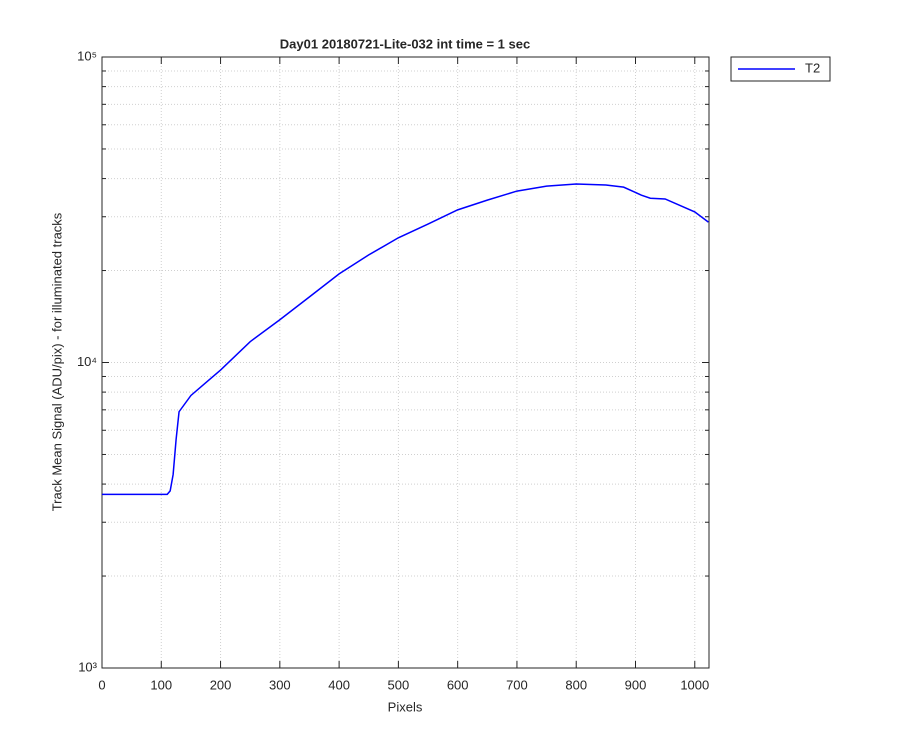 This screenshot has height=755, width=900. Describe the element at coordinates (694, 684) in the screenshot. I see `x-tick-label: 1000` at that location.